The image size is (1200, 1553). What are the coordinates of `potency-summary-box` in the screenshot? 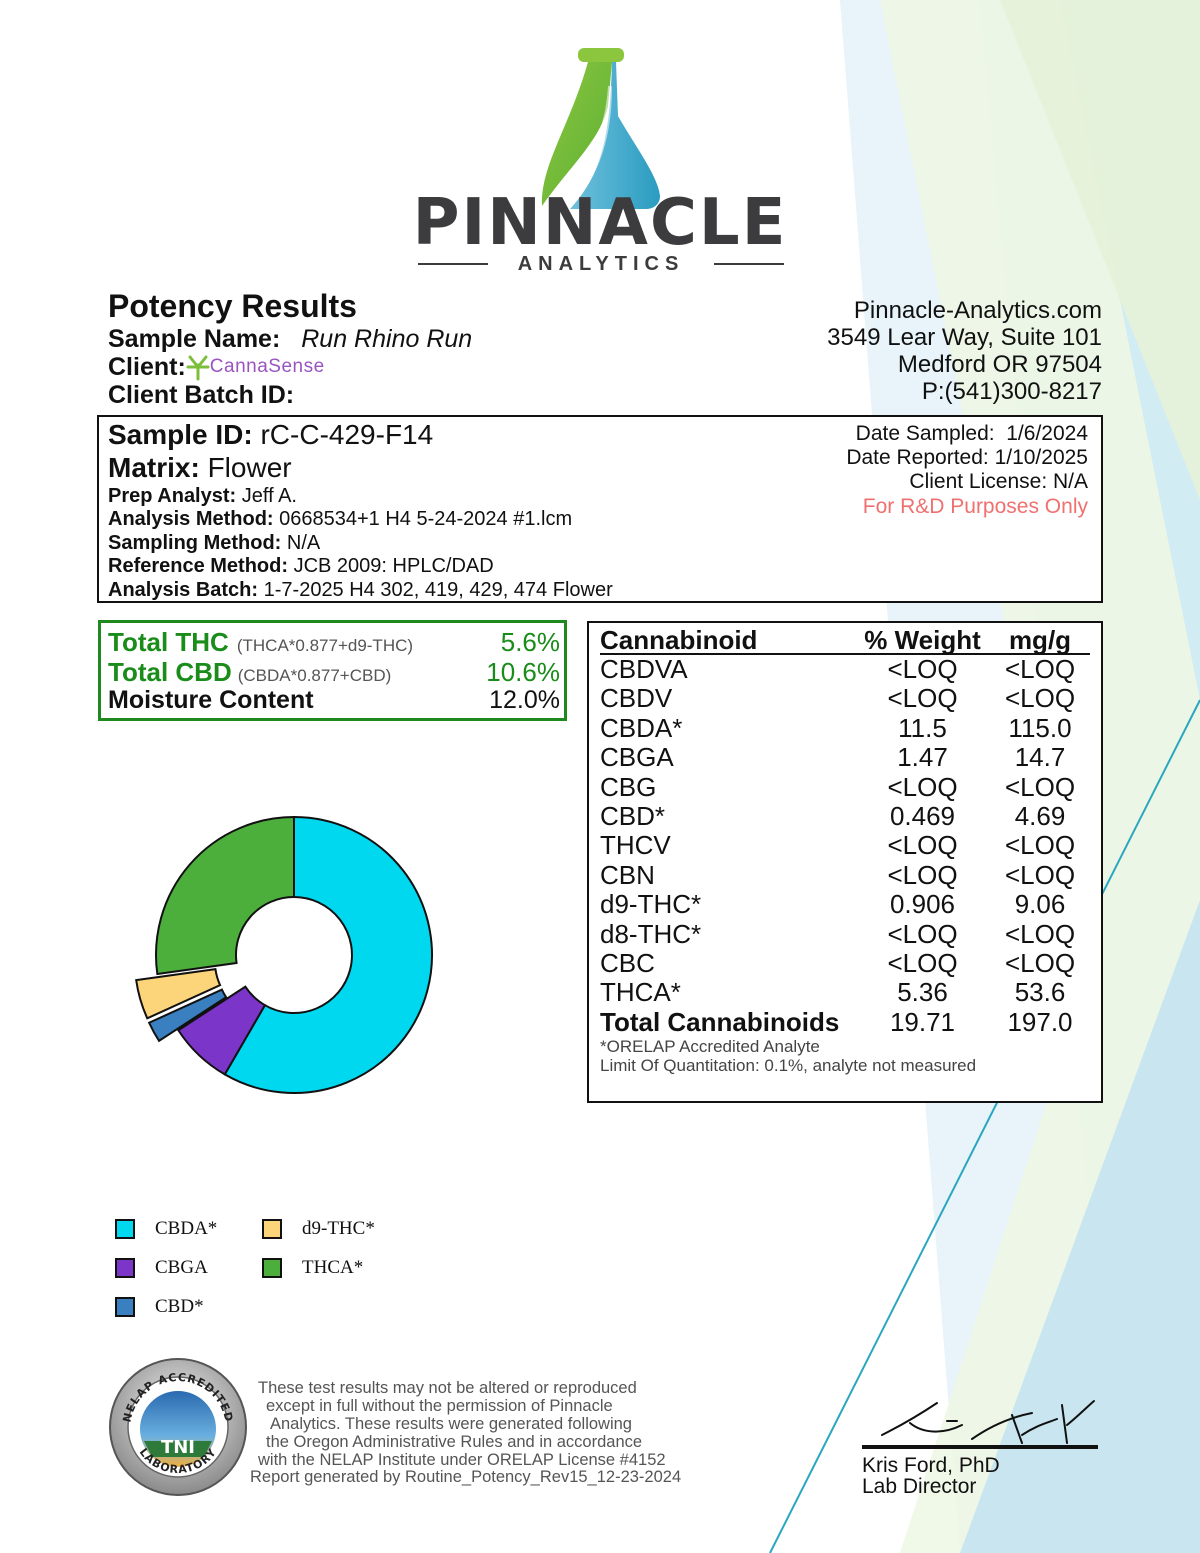 It's located at (332, 670).